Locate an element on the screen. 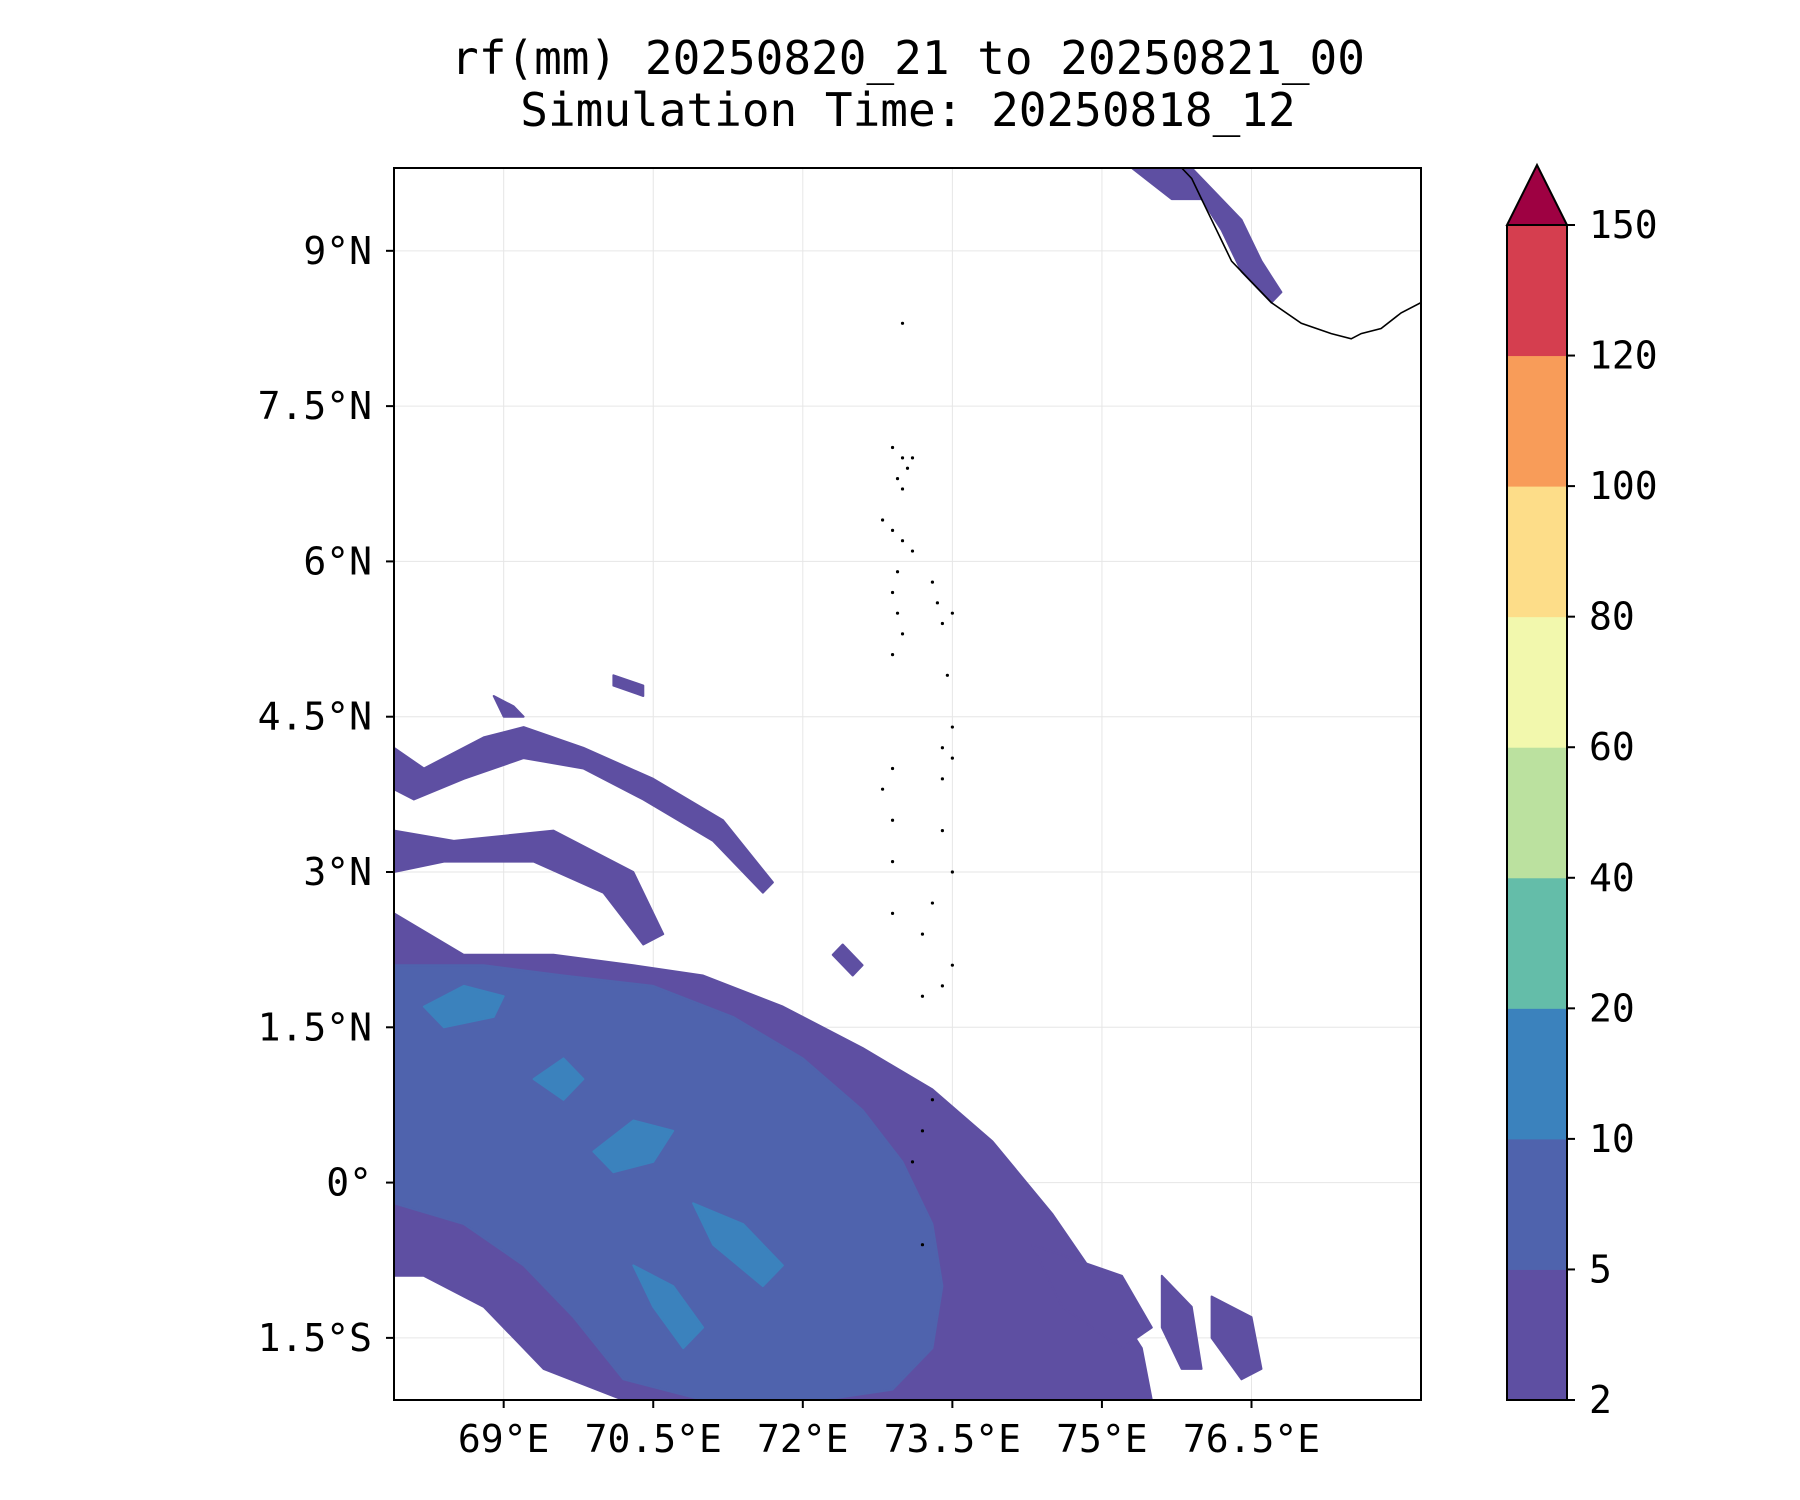 Image resolution: width=1800 pixels, height=1500 pixels. lat-tick-label: 4.5°N is located at coordinates (315, 717).